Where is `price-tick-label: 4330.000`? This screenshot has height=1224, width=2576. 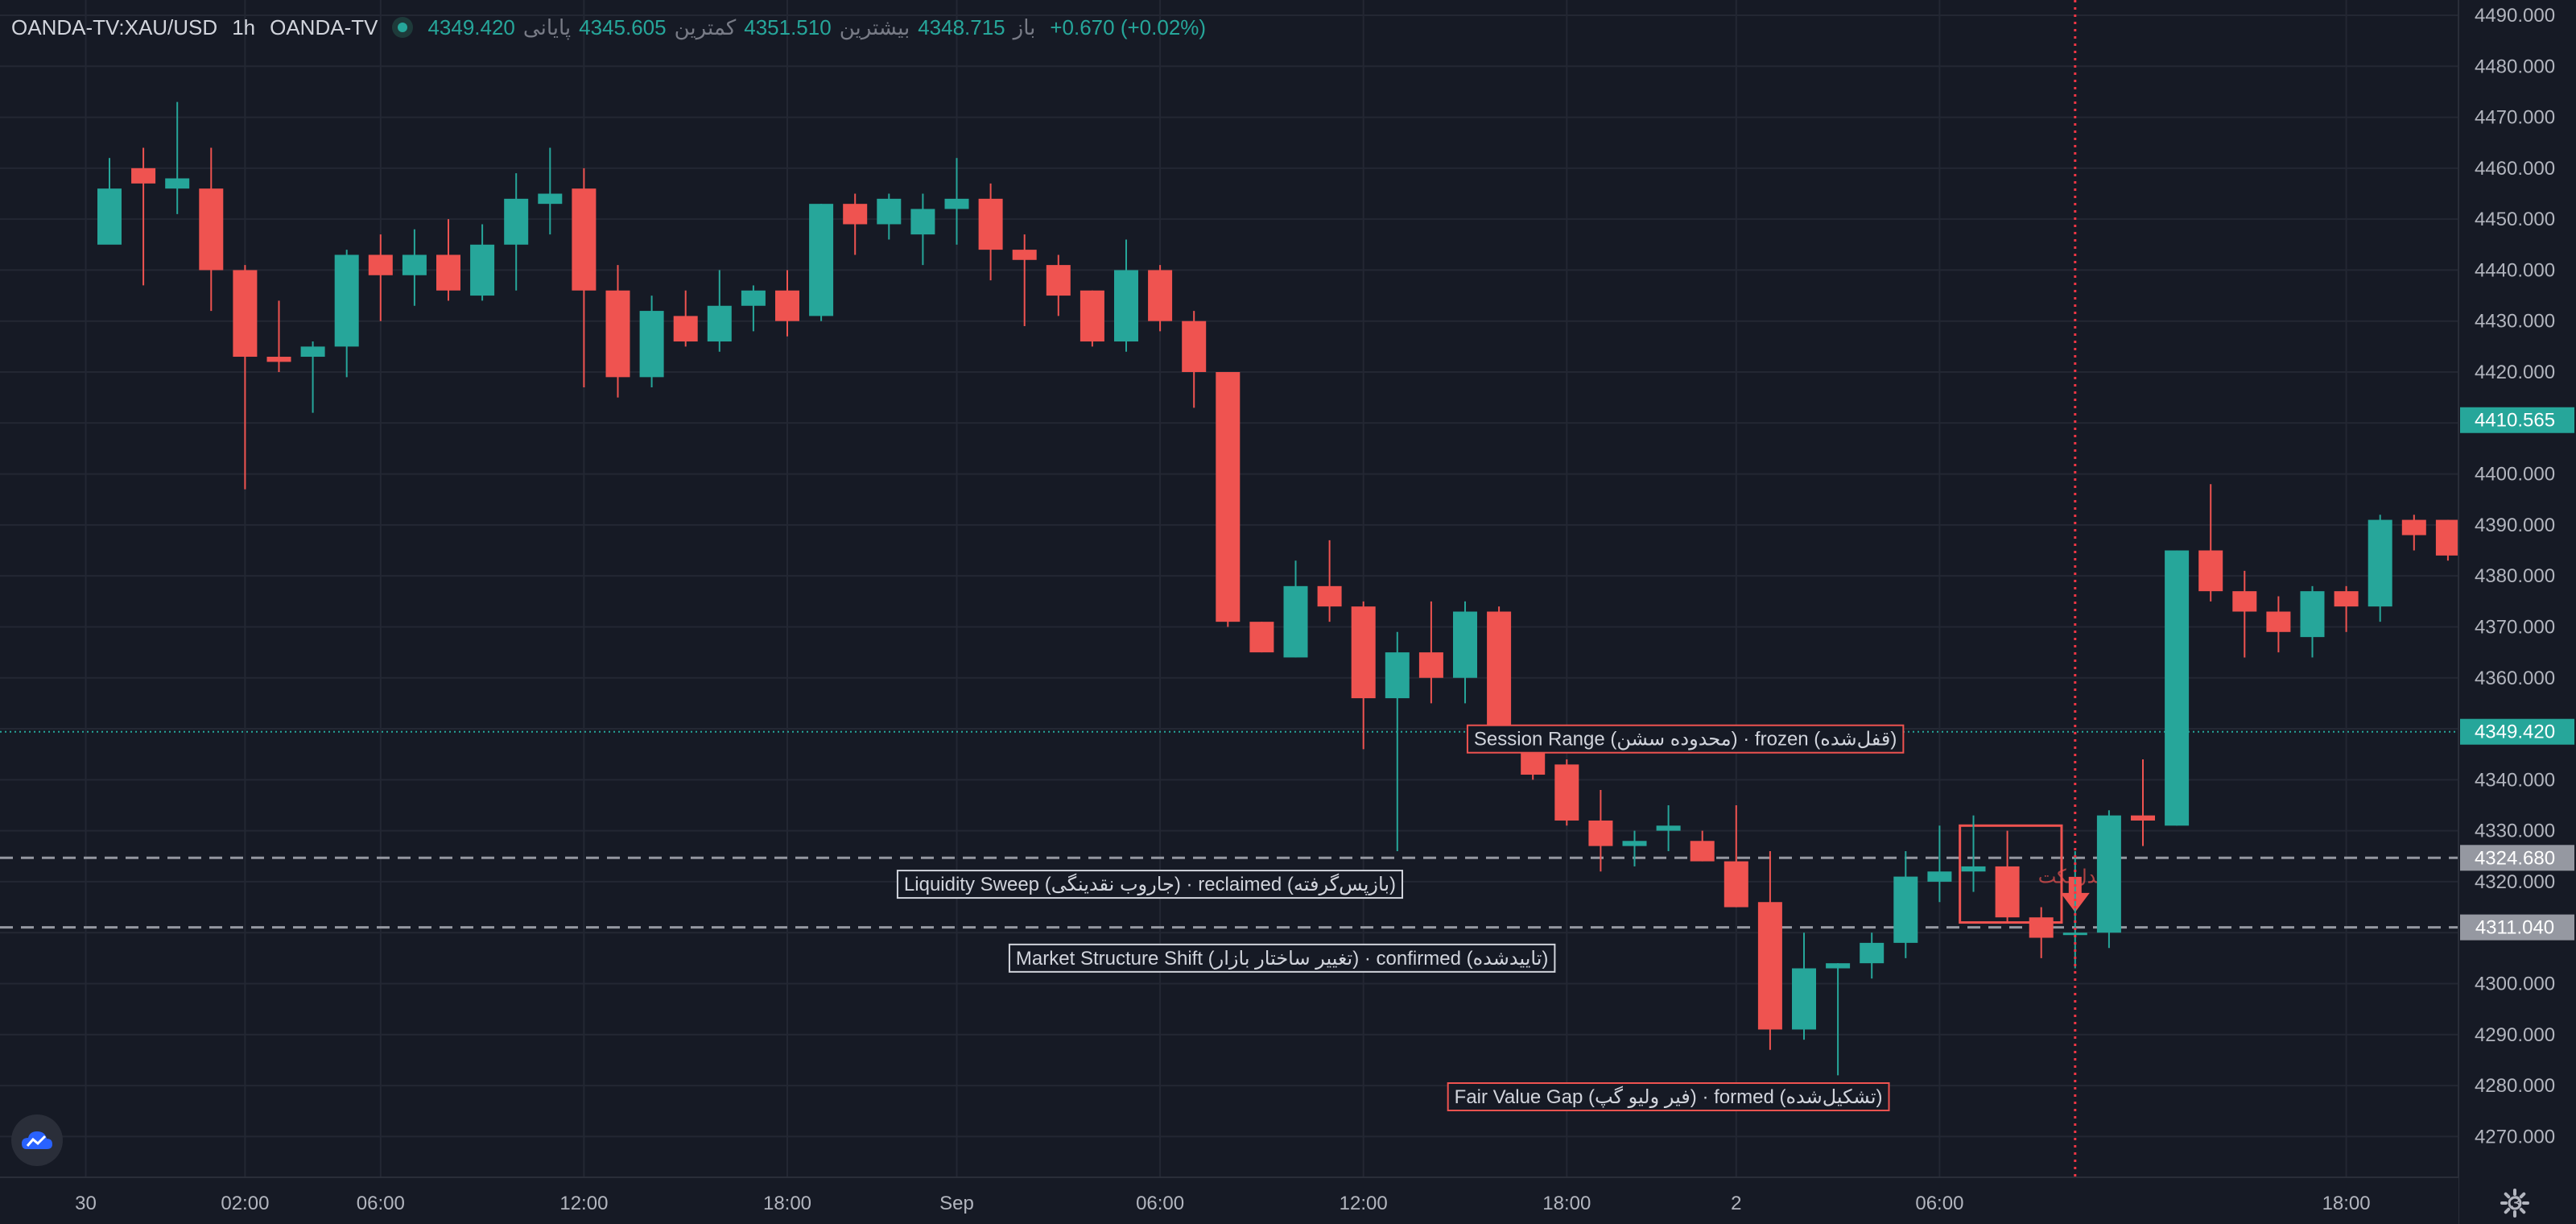 price-tick-label: 4330.000 is located at coordinates (2515, 831).